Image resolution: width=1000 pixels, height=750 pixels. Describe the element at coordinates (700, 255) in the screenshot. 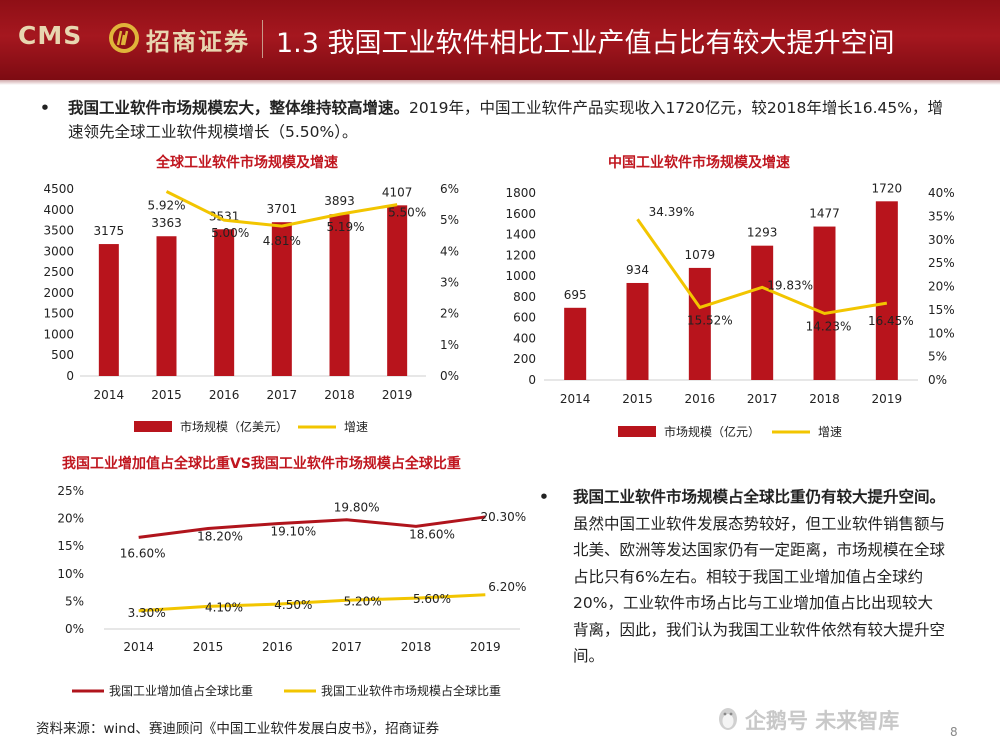

I see `bar-data-label: 1079` at that location.